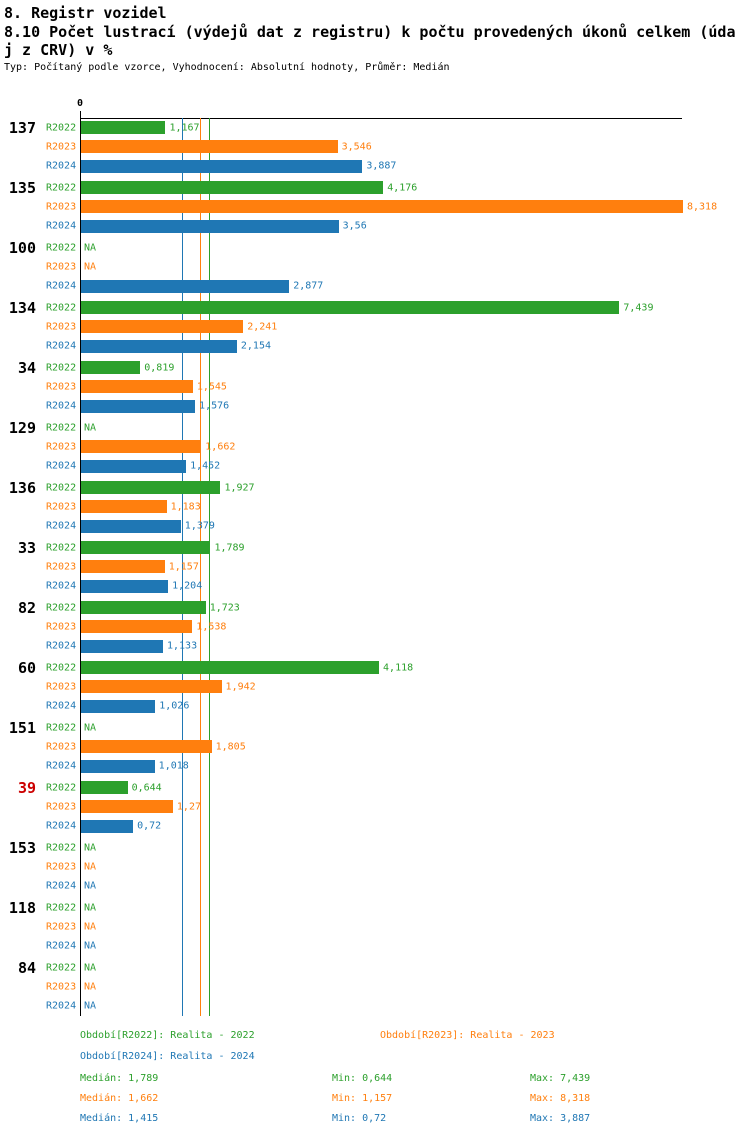 The image size is (750, 1134). What do you see at coordinates (22, 307) in the screenshot?
I see `category-label: 134` at bounding box center [22, 307].